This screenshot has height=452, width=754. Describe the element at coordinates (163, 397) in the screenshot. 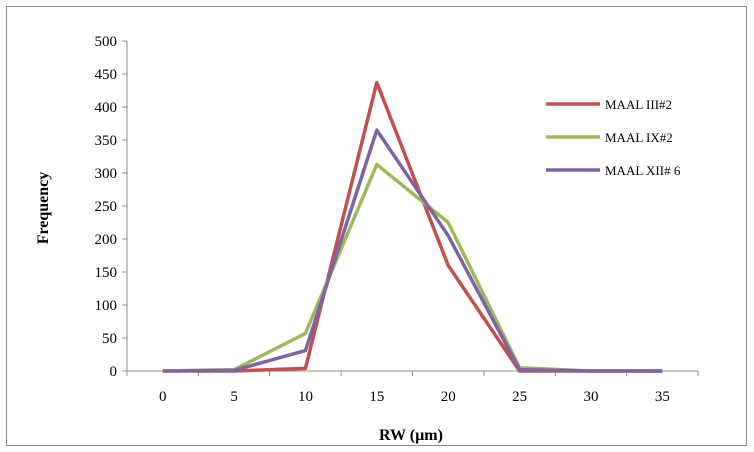

I see `x-tick-label: 0` at that location.